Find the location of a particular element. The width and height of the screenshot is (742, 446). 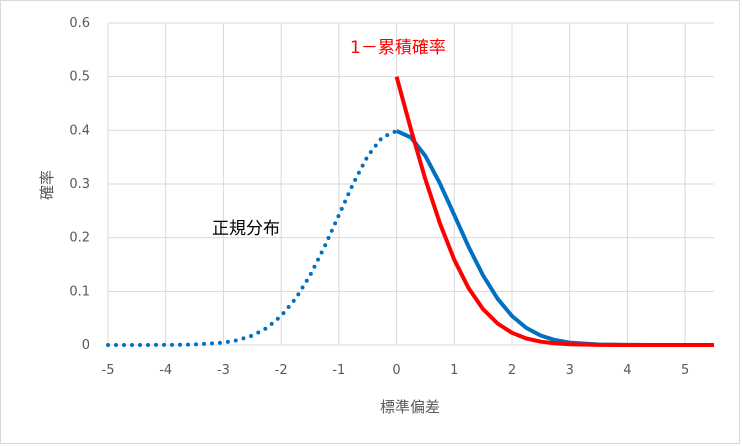

x-tick-label: -2 is located at coordinates (281, 370).